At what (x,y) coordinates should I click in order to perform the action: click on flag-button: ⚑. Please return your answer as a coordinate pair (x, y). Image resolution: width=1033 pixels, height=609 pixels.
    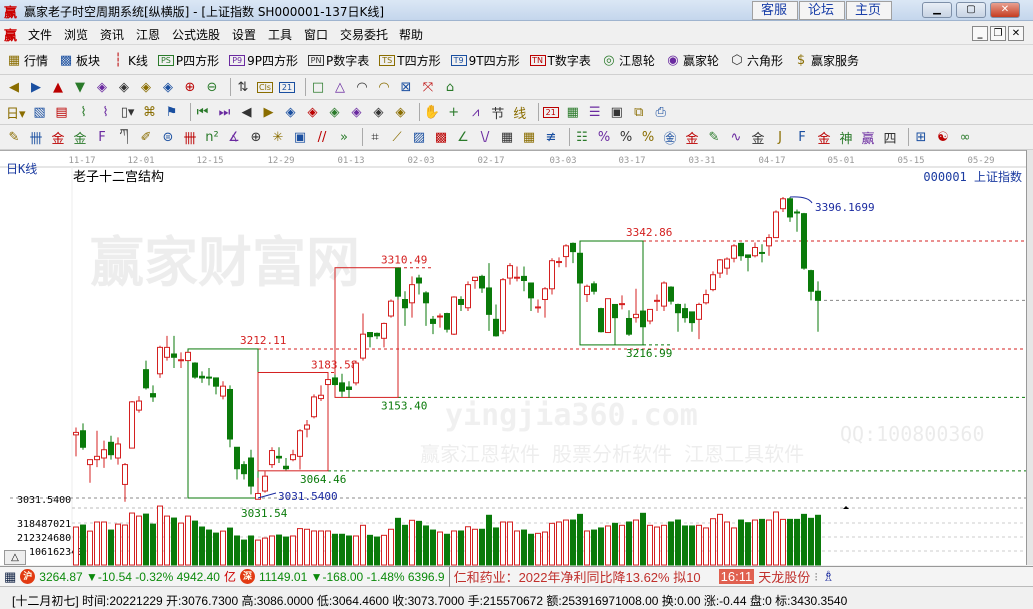
    Looking at the image, I should click on (173, 112).